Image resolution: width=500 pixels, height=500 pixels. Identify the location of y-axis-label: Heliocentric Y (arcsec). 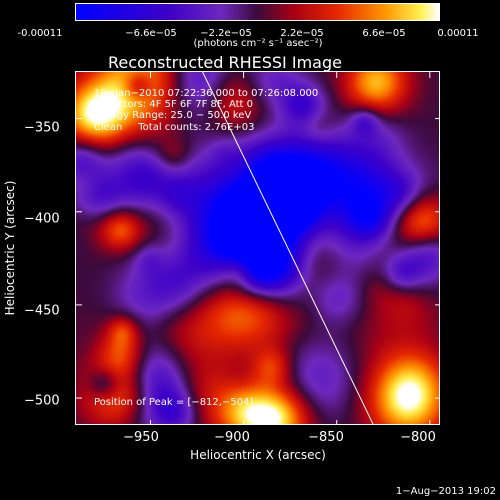
(10, 248).